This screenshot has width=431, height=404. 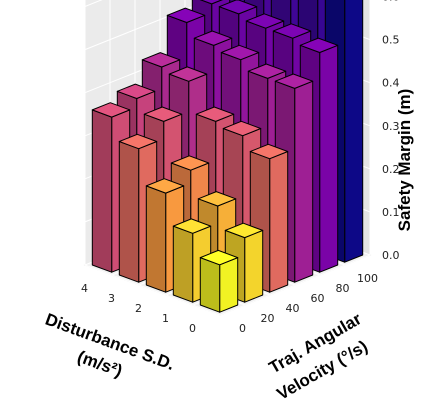 I want to click on z-axis-label: Safety Margin (m), so click(x=404, y=160).